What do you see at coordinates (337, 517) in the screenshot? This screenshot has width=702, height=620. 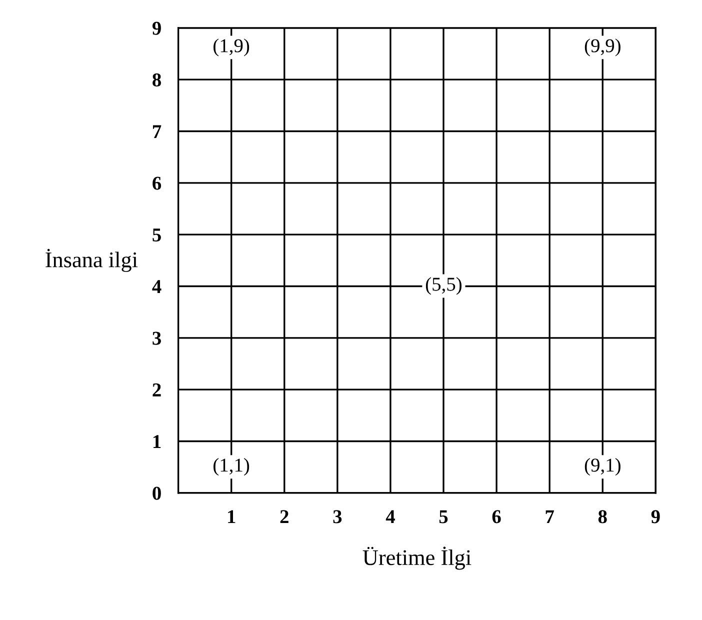 I see `x-tick-label: 3` at bounding box center [337, 517].